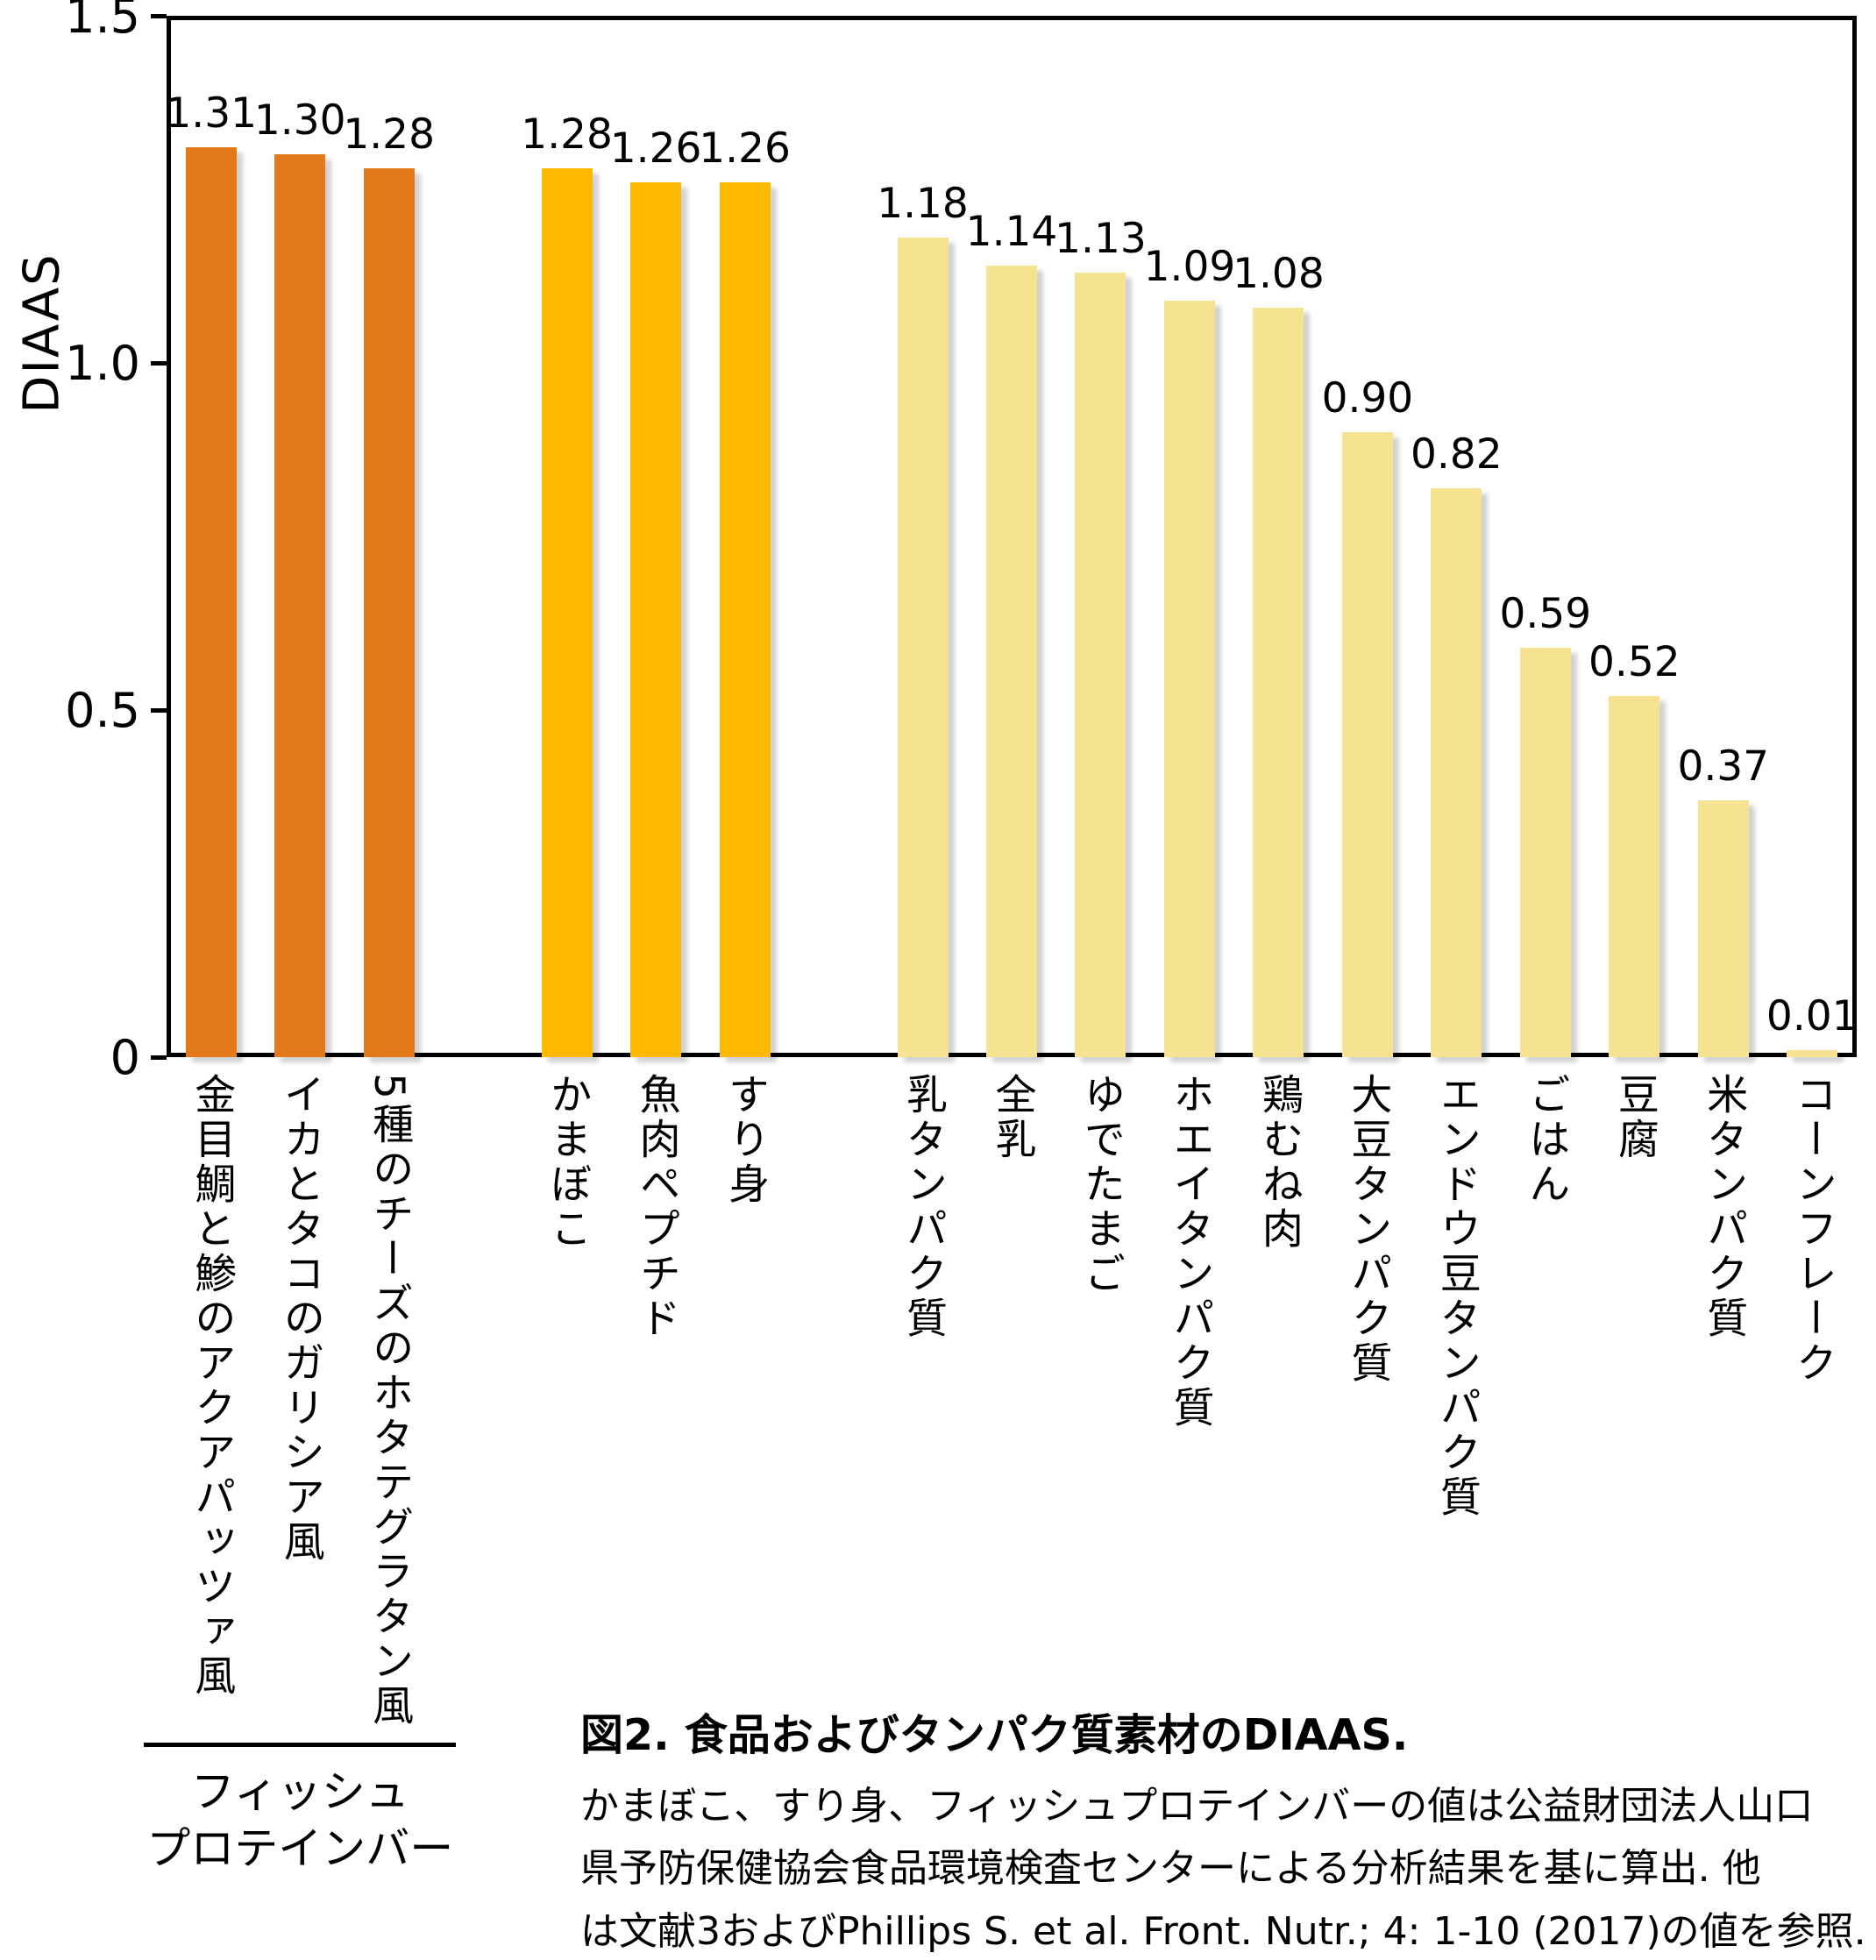 The image size is (1876, 1960). Describe the element at coordinates (655, 1207) in the screenshot. I see `x-axis-category-label: 魚肉ペプチド` at that location.